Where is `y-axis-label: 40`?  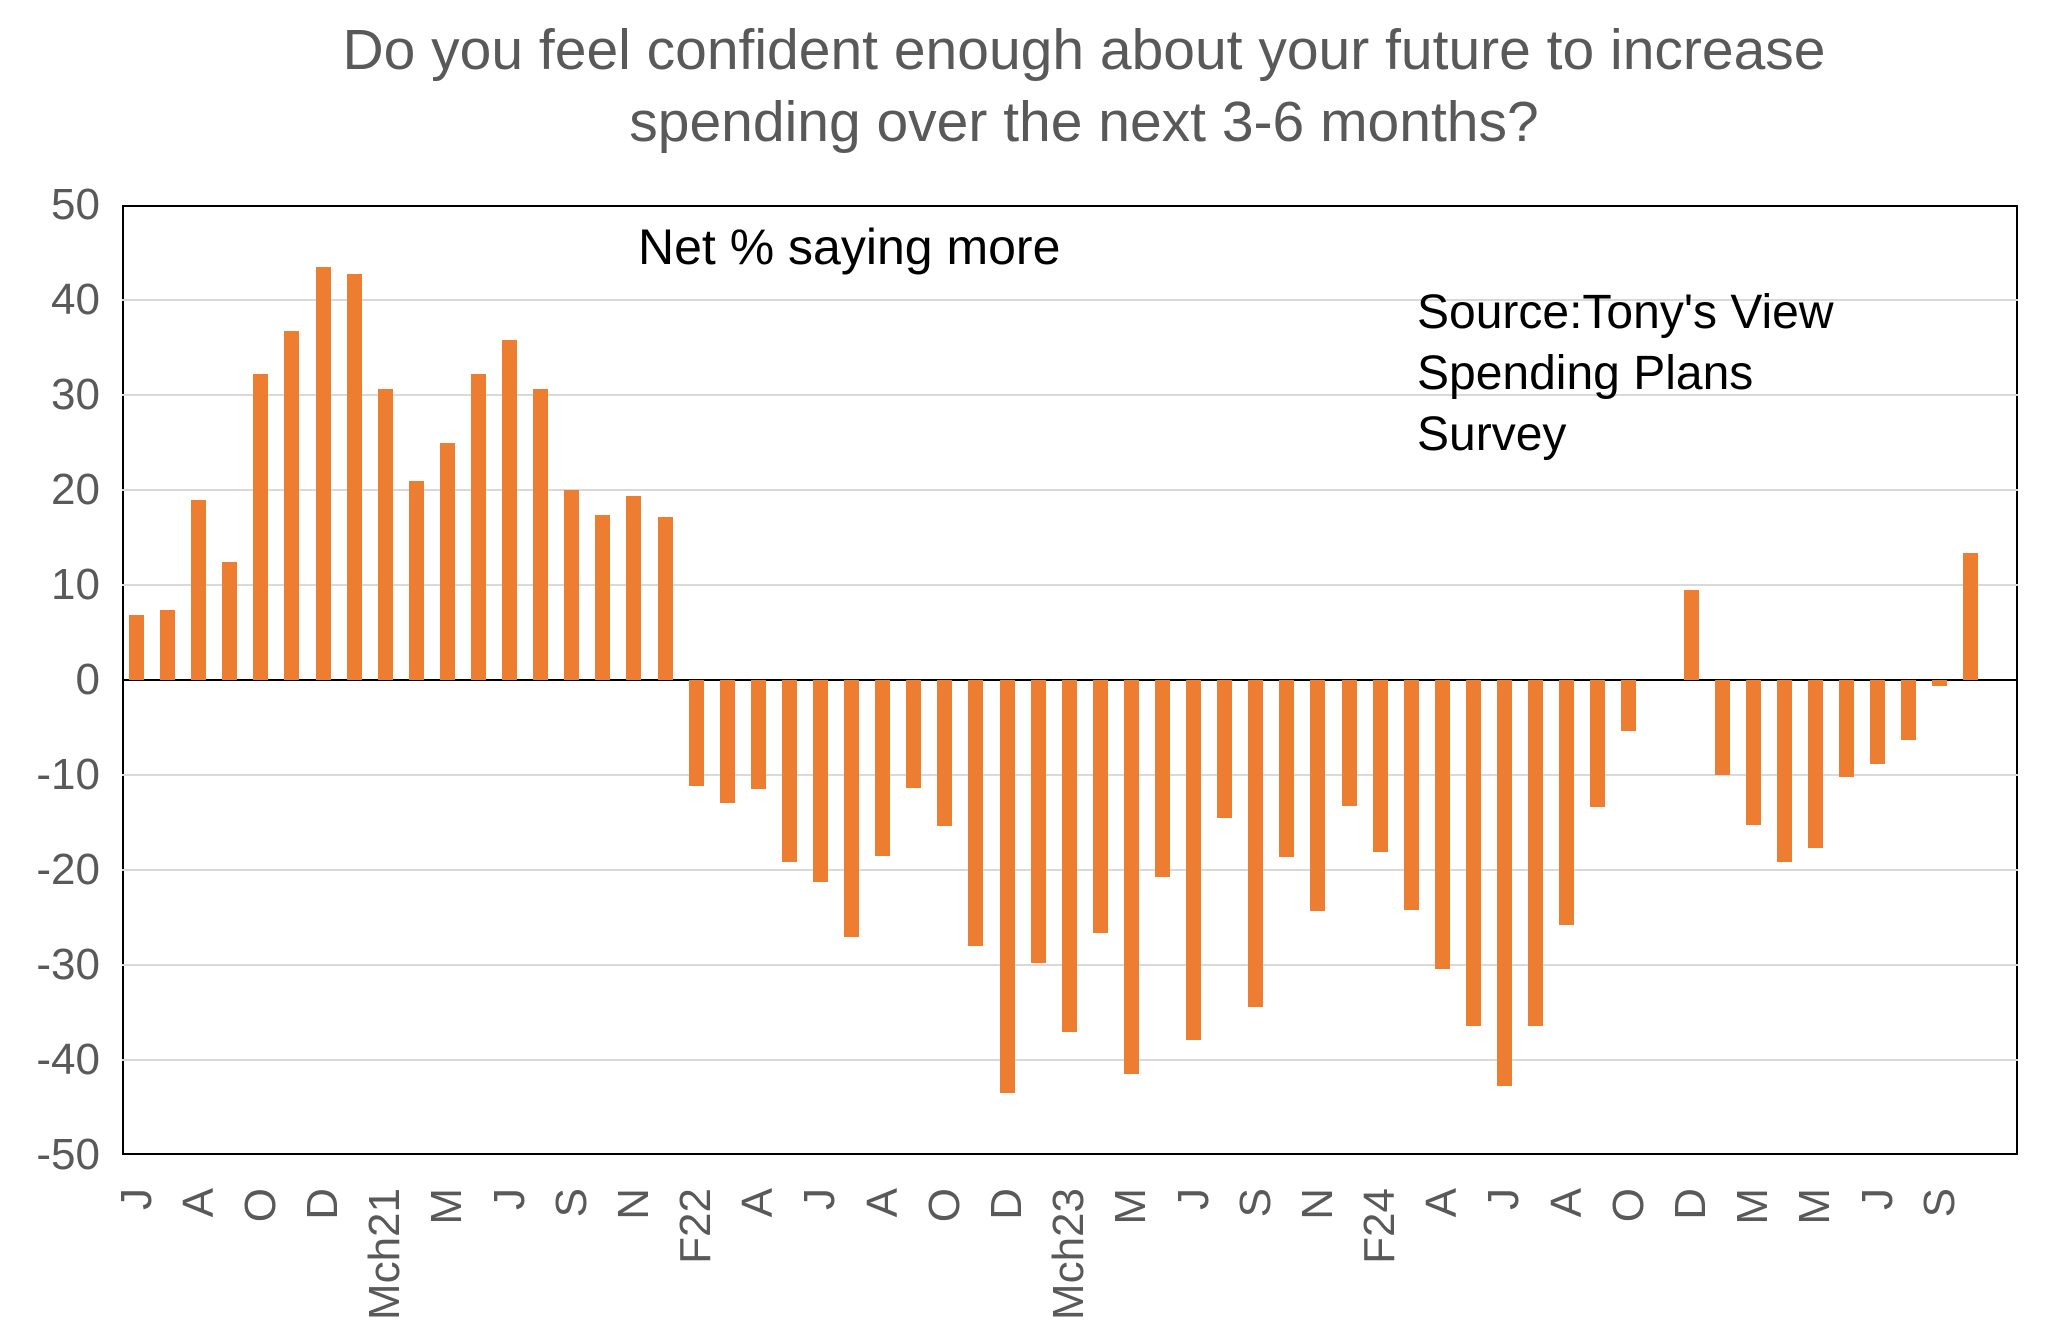
y-axis-label: 40 is located at coordinates (75, 299).